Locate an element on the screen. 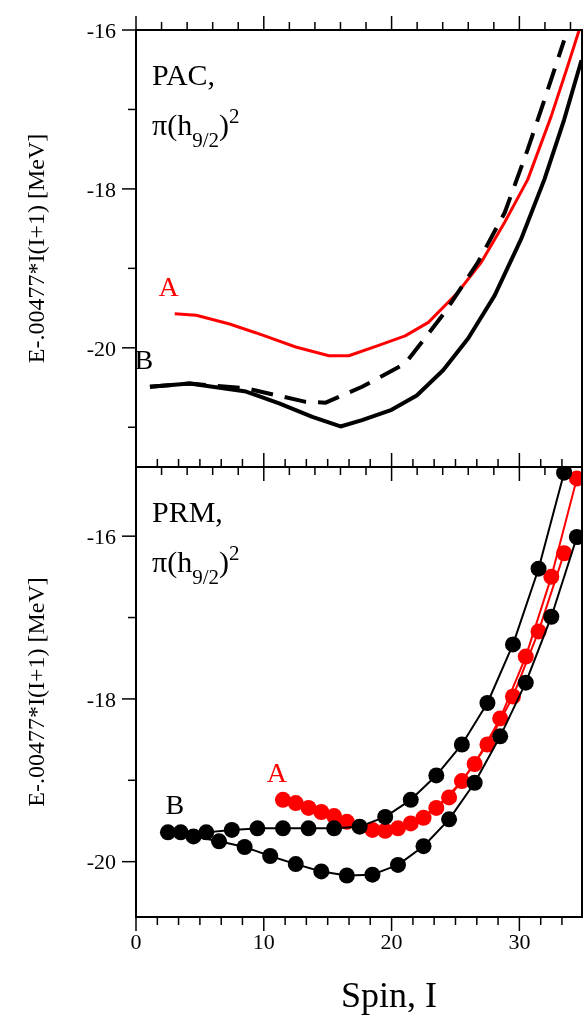 This screenshot has height=1032, width=584. annotation: PRM, is located at coordinates (187, 511).